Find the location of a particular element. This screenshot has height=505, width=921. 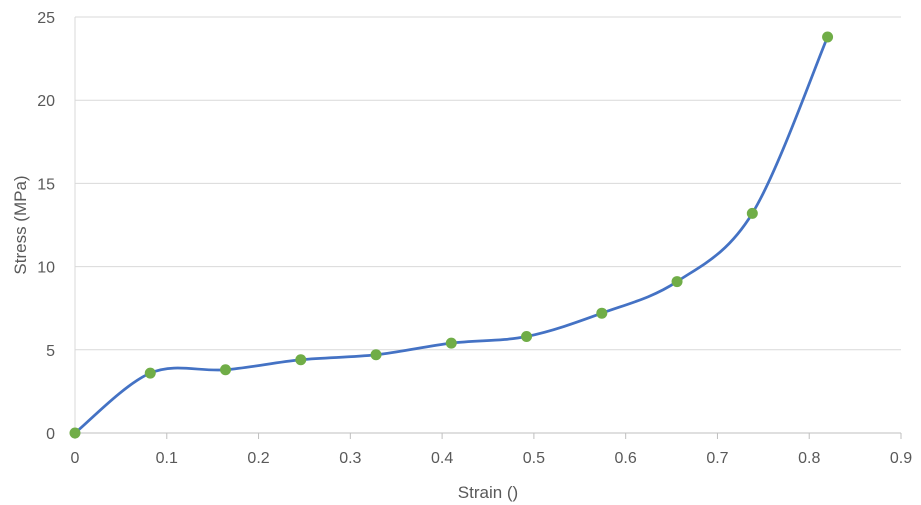

x-tick-label: 0.8 is located at coordinates (809, 458).